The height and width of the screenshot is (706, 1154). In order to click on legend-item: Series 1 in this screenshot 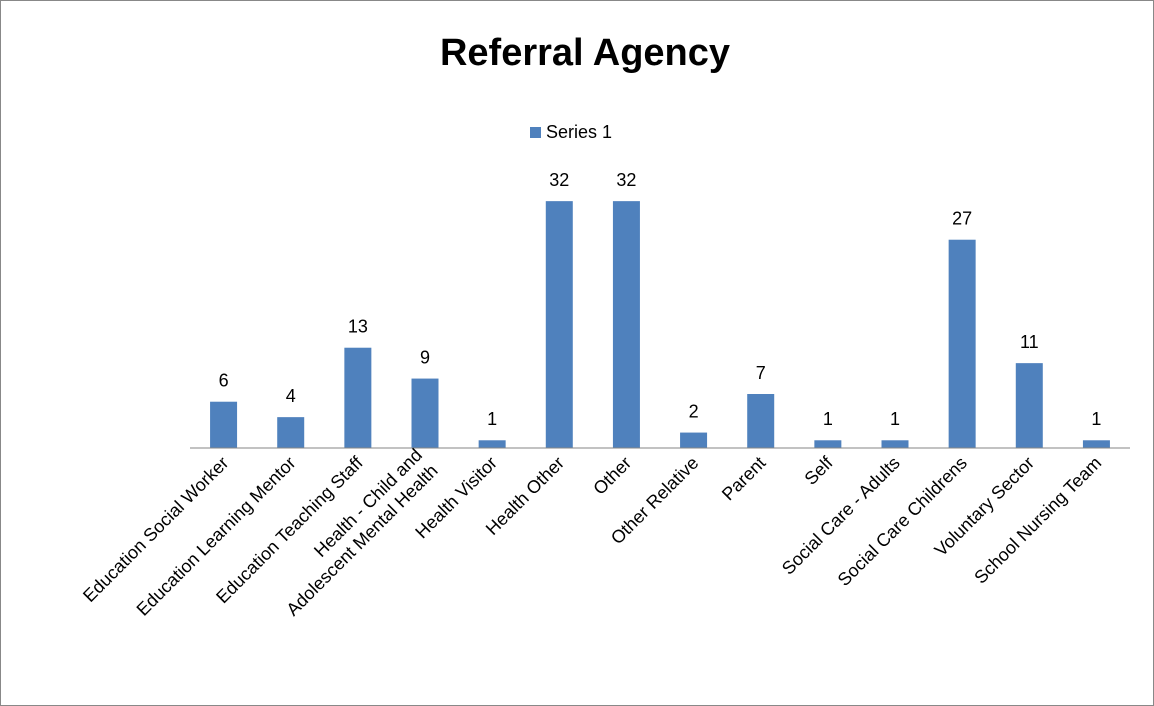, I will do `click(571, 132)`.